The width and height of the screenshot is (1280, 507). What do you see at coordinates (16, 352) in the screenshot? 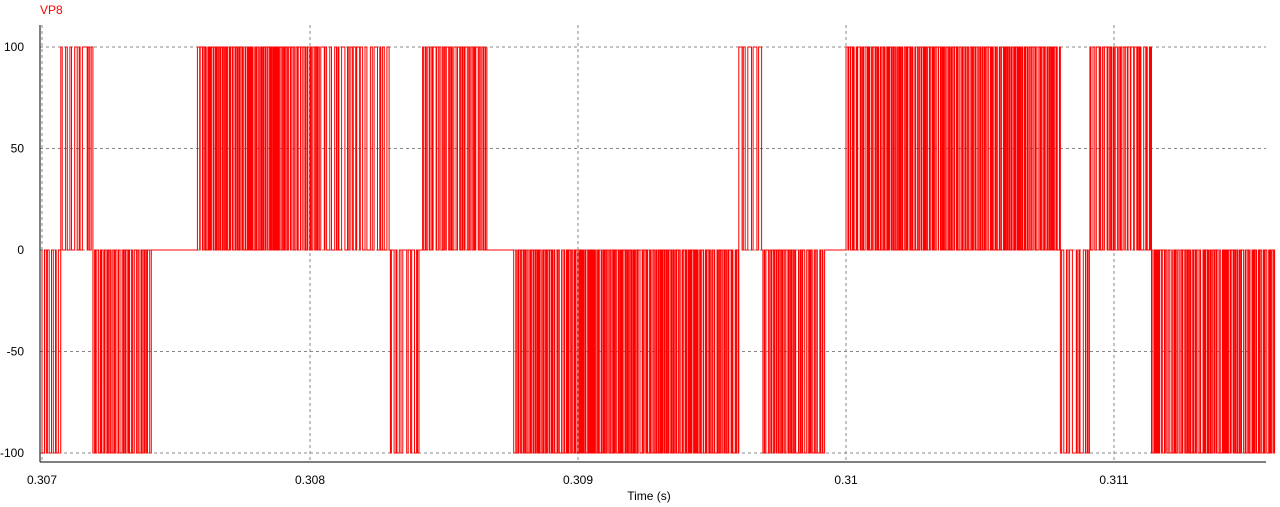
I see `y-tick-label: -50` at bounding box center [16, 352].